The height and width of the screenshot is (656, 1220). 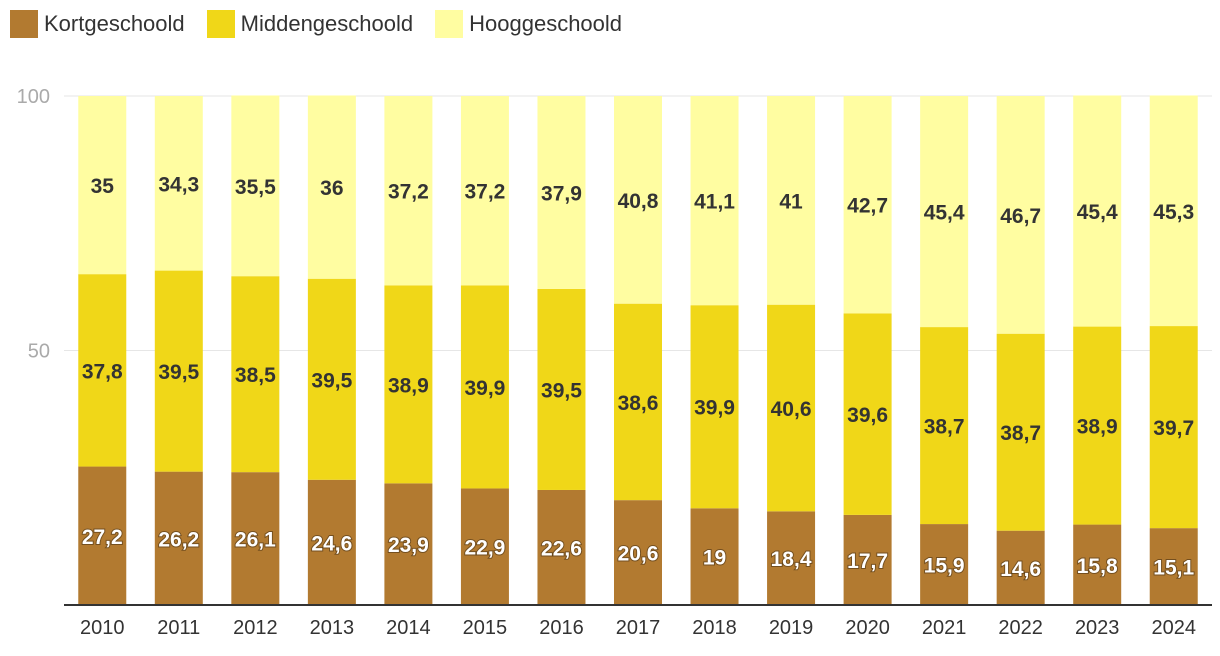 I want to click on bar-middengeschoold-2013, so click(x=331, y=379).